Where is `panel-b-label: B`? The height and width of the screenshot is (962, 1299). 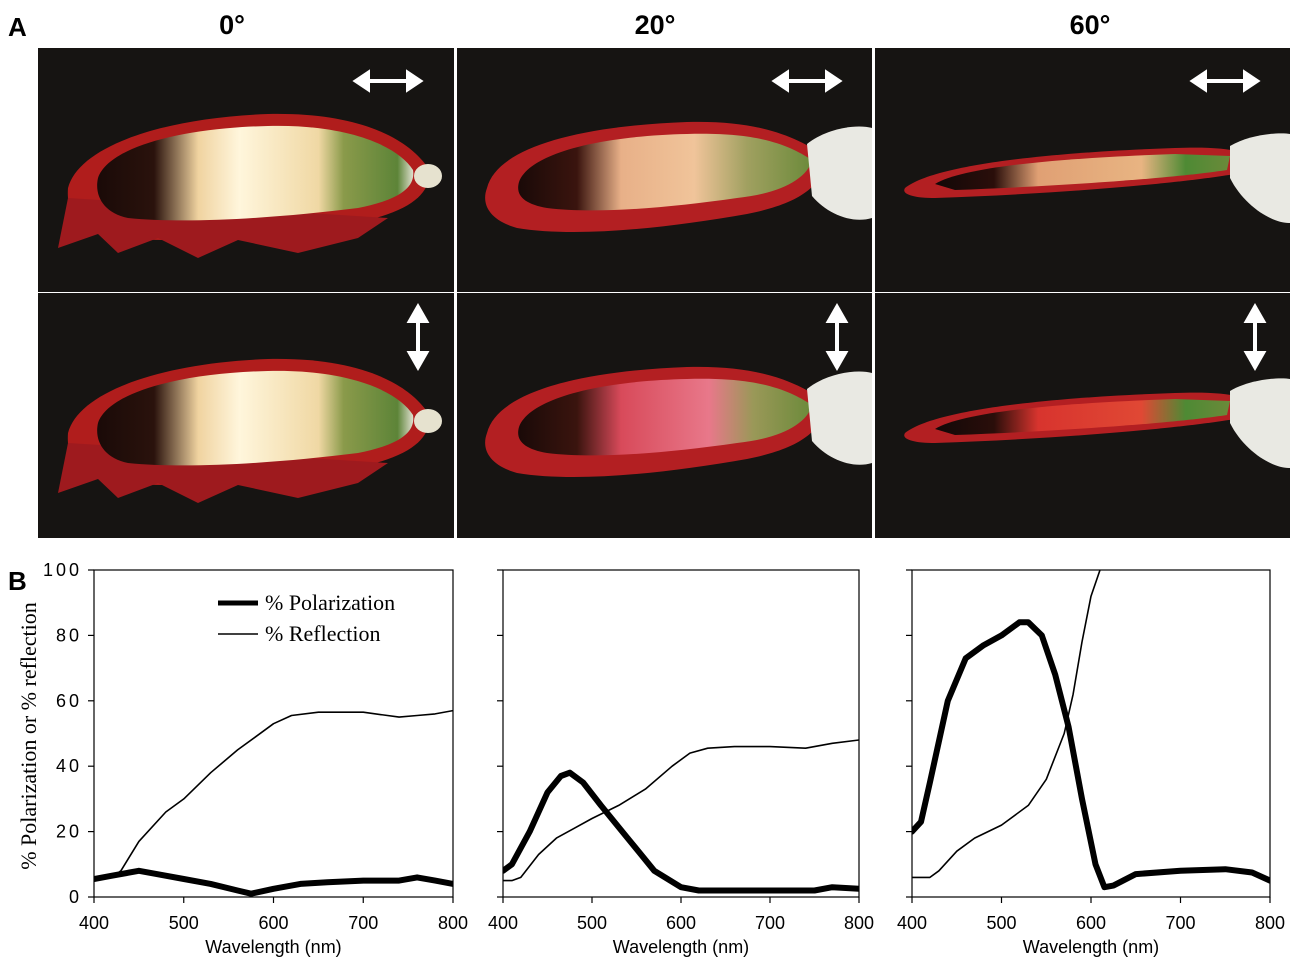
panel-b-label: B is located at coordinates (17, 581).